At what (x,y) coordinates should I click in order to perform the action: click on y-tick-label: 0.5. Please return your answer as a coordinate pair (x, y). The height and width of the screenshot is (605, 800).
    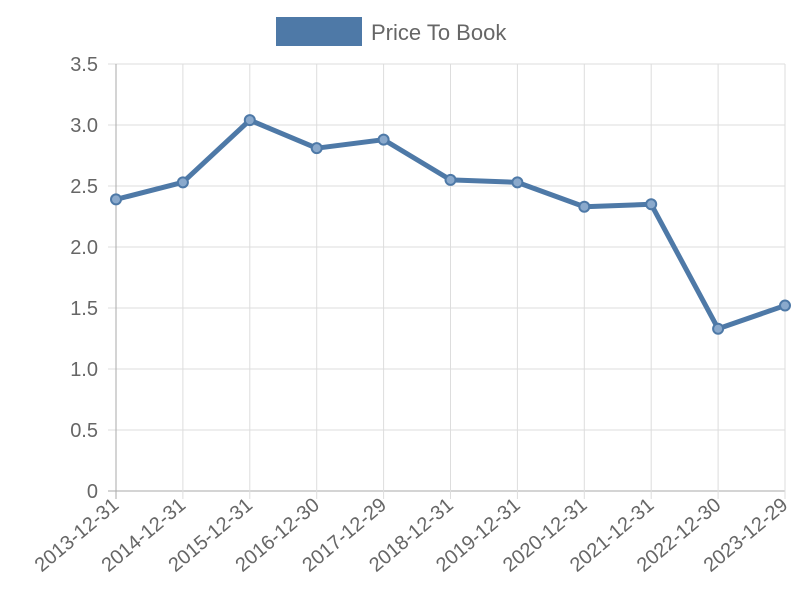
    Looking at the image, I should click on (84, 431).